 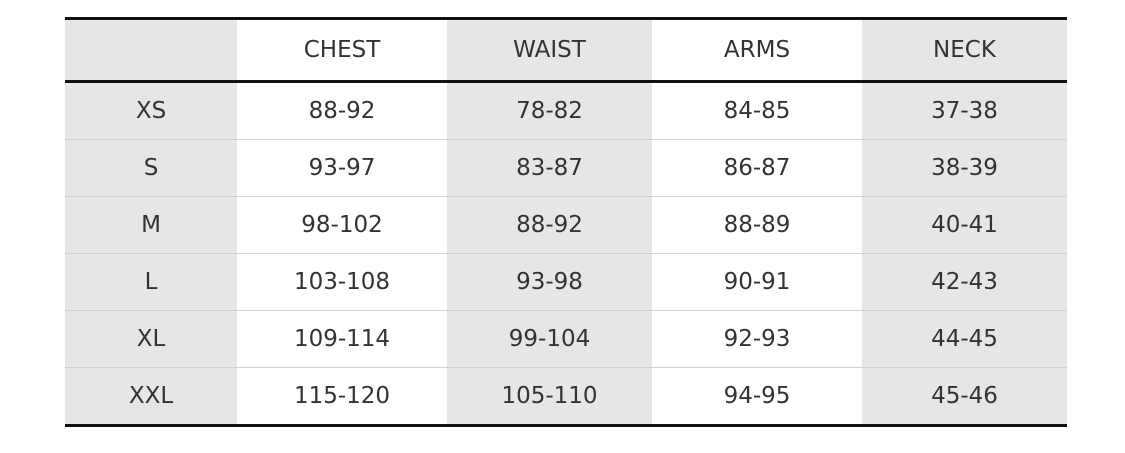 What do you see at coordinates (342, 225) in the screenshot?
I see `measurement-cell: 98-102` at bounding box center [342, 225].